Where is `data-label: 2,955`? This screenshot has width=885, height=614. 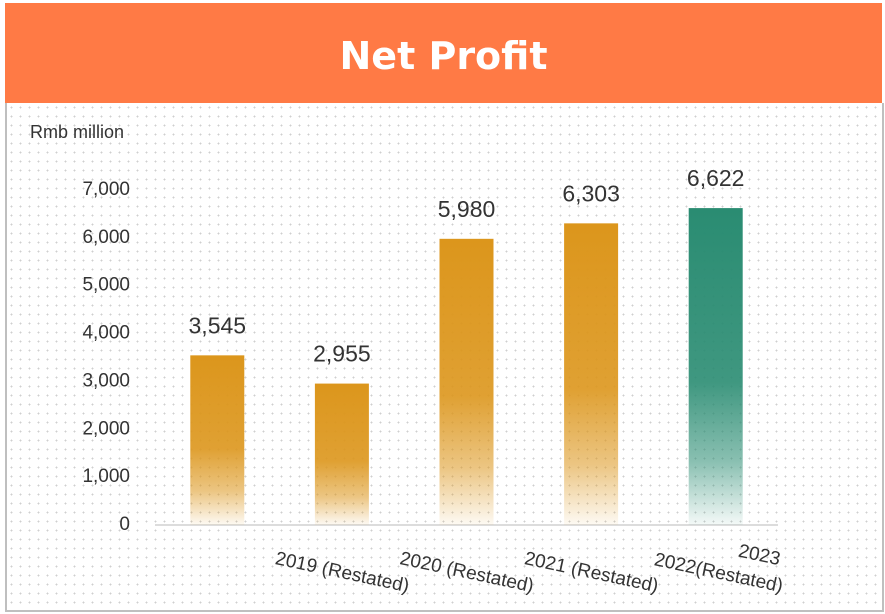
data-label: 2,955 is located at coordinates (342, 354).